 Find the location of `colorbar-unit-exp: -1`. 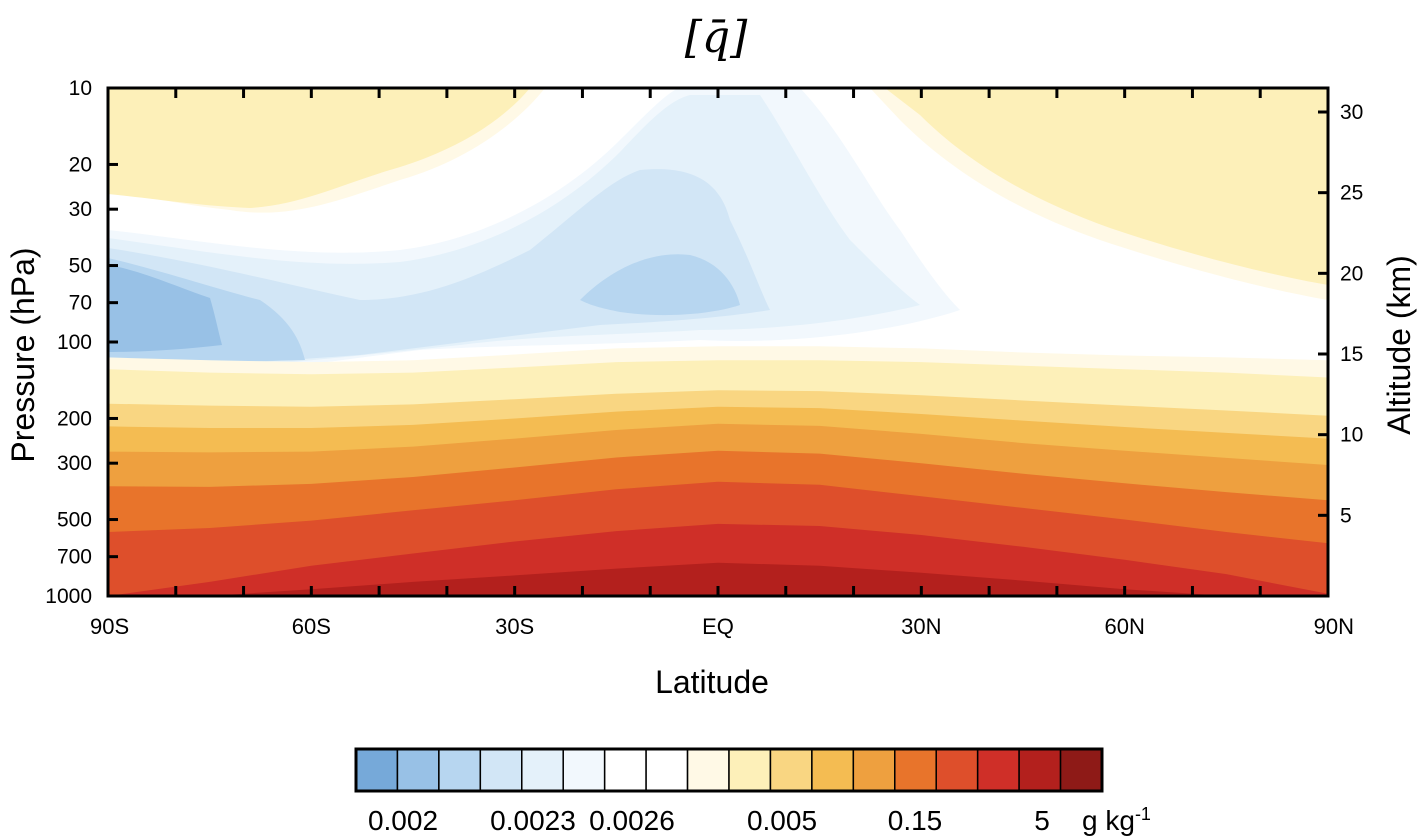

colorbar-unit-exp: -1 is located at coordinates (1143, 814).